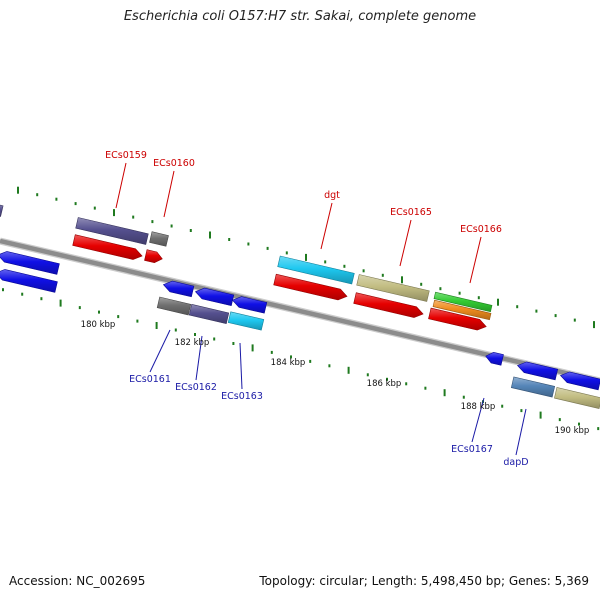 This screenshot has width=600, height=600. Describe the element at coordinates (475, 260) in the screenshot. I see `label-ecs0166-connector` at that location.